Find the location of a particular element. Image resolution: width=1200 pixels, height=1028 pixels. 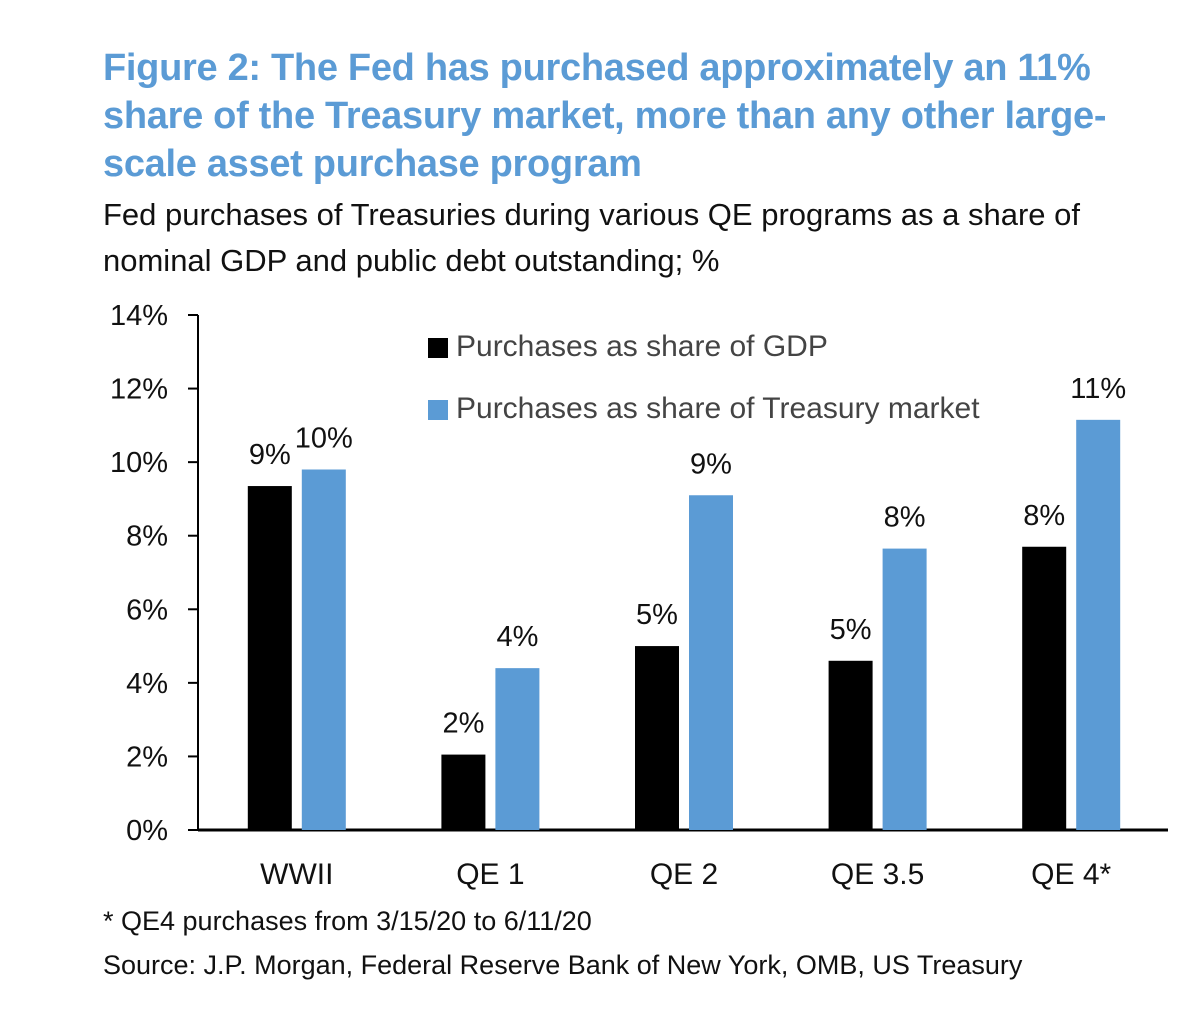

x-tick-label: QE 1 is located at coordinates (490, 874).